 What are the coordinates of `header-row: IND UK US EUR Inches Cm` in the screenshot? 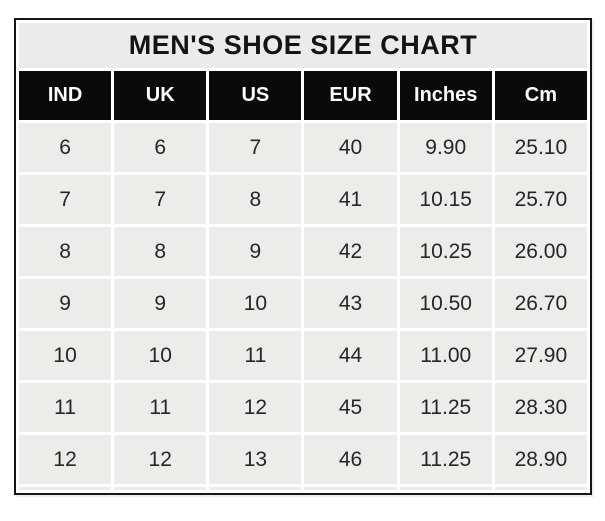 It's located at (303, 95).